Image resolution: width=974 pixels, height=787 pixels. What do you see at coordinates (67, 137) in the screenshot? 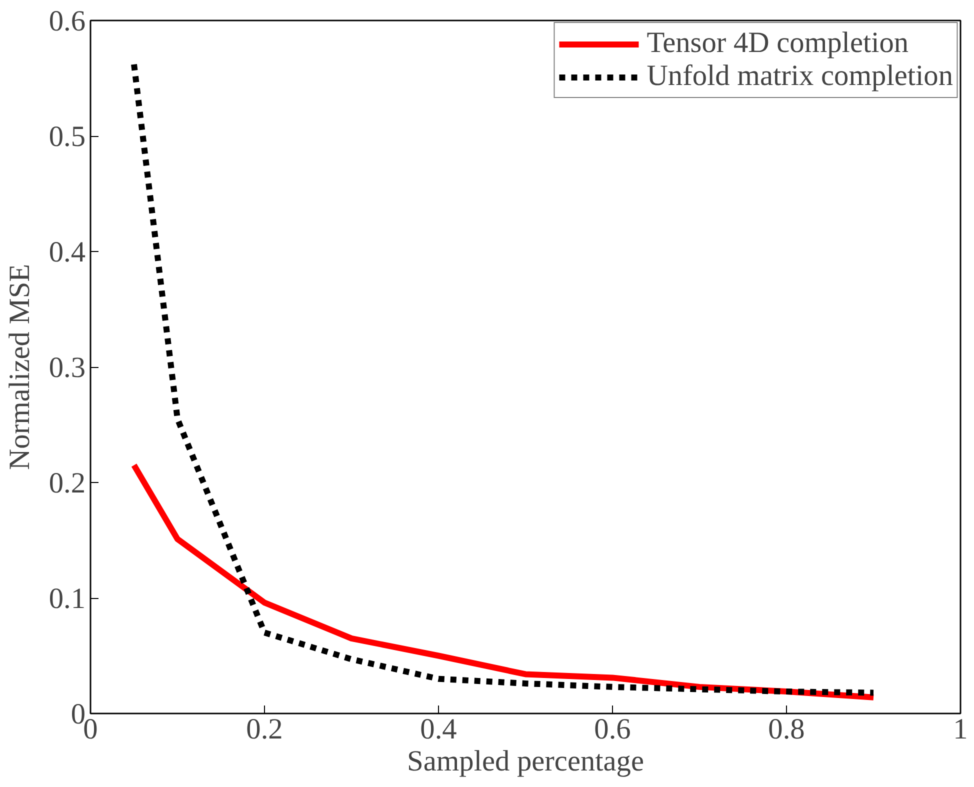
I see `y-tick-label: 0.5` at bounding box center [67, 137].